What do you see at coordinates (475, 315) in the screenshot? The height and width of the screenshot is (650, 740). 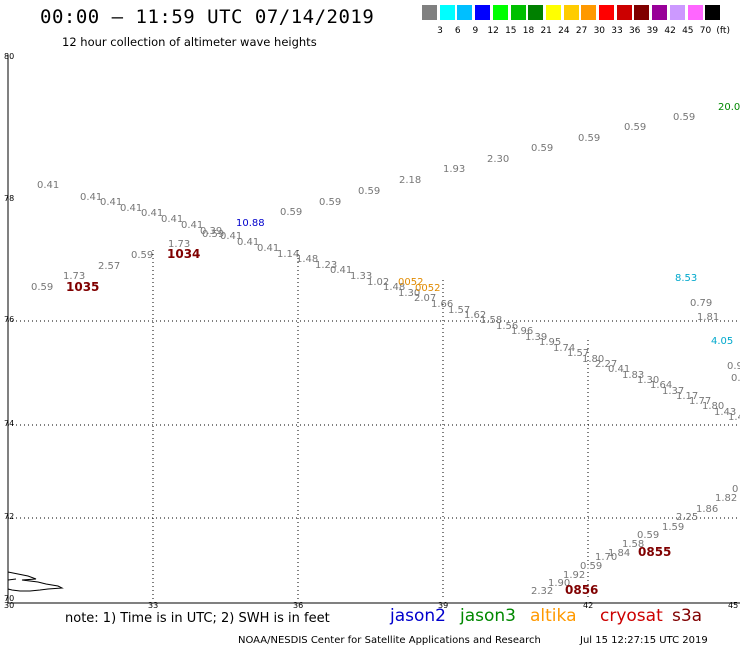 I see `wave-height-value: 1.62` at bounding box center [475, 315].